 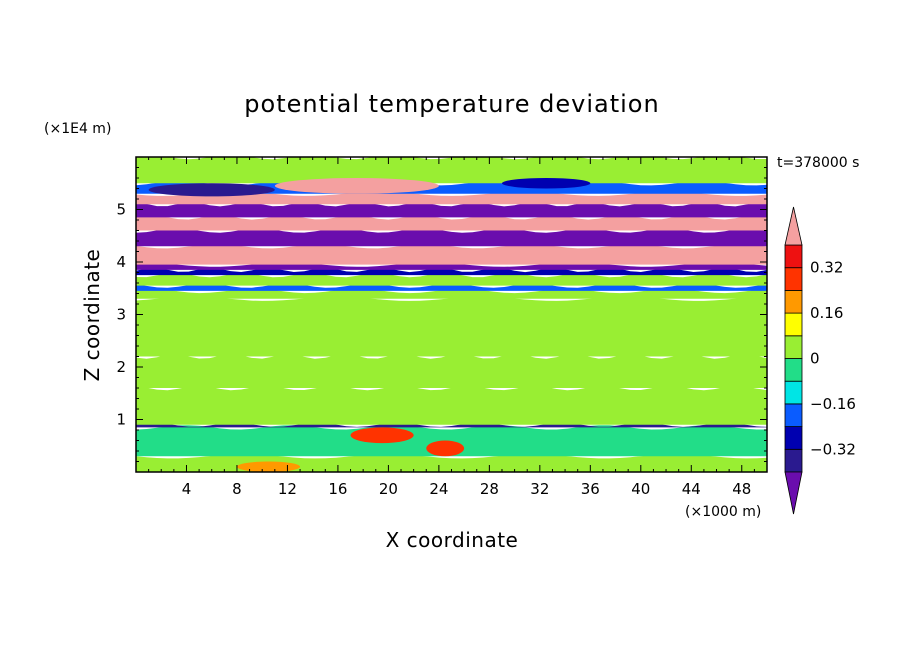 What do you see at coordinates (815, 359) in the screenshot?
I see `colorbar-label: 0` at bounding box center [815, 359].